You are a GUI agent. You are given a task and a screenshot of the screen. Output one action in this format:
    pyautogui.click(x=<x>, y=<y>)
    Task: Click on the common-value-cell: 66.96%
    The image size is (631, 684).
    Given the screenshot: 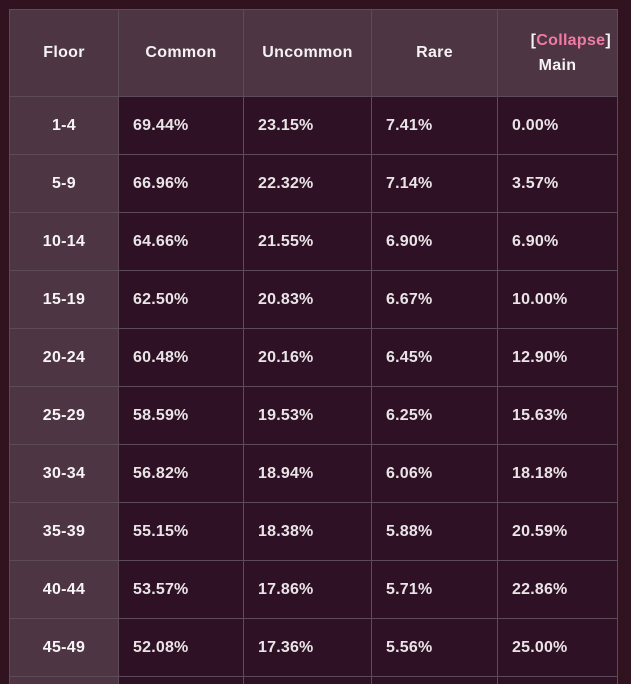 What is the action you would take?
    pyautogui.click(x=181, y=183)
    